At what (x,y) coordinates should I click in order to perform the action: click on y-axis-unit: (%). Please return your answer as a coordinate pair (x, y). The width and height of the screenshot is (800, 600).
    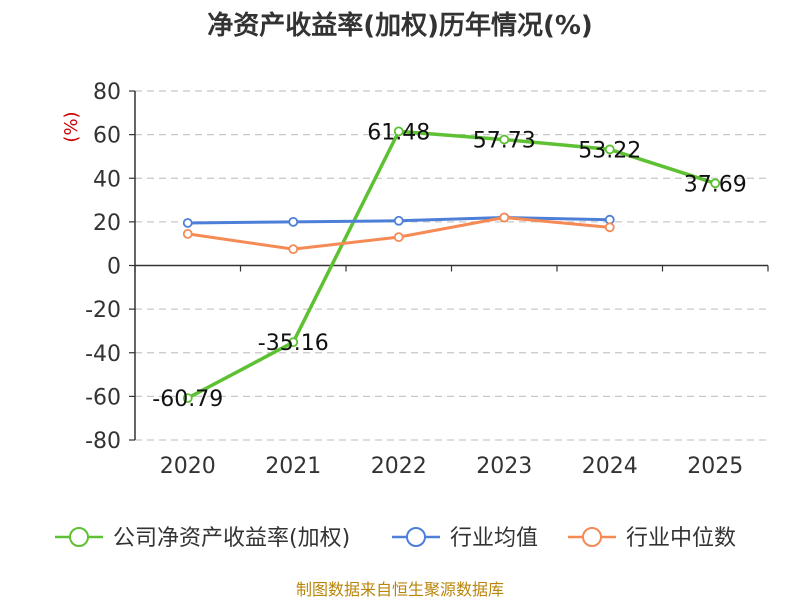
    Looking at the image, I should click on (71, 126).